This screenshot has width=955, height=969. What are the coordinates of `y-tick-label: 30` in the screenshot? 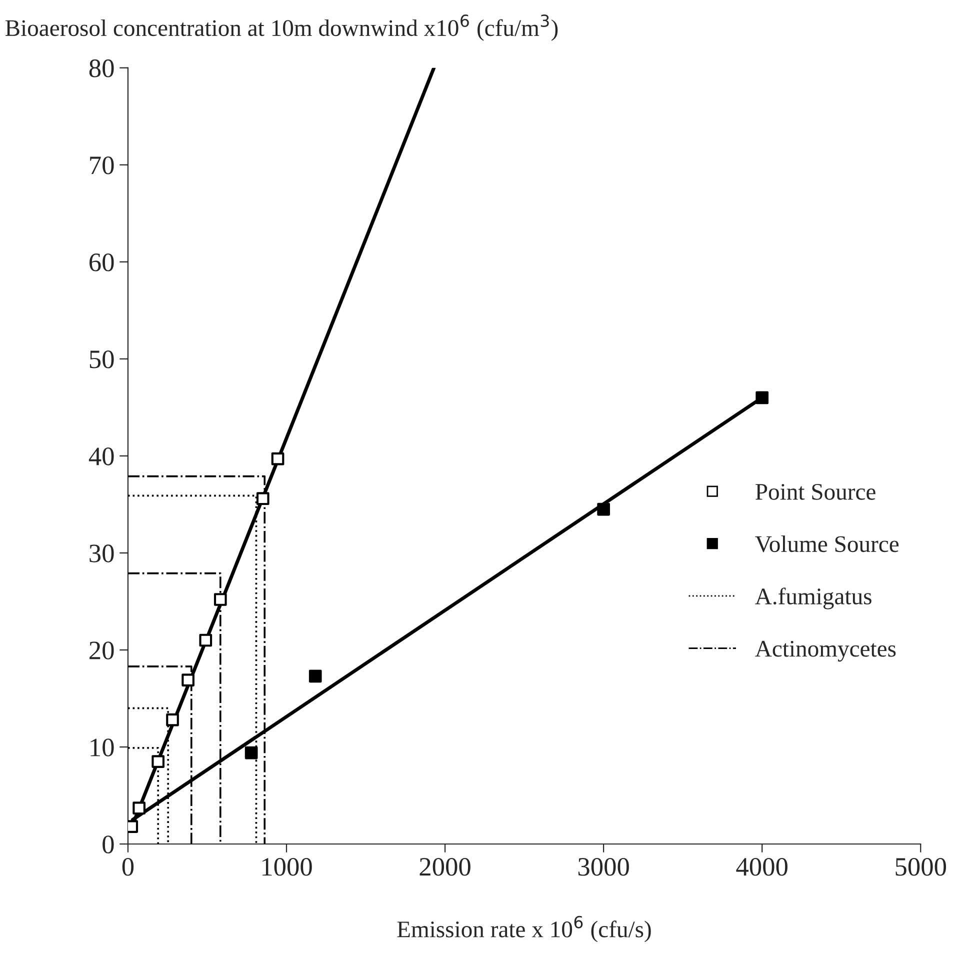 It's located at (102, 553).